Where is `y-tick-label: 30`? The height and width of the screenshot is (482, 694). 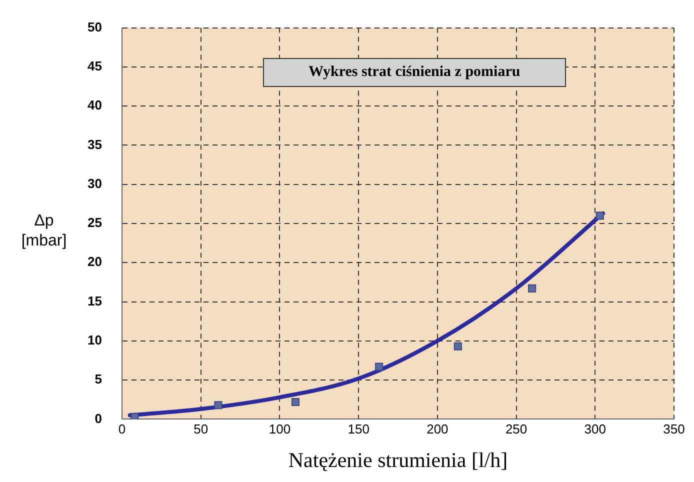 y-tick-label: 30 is located at coordinates (95, 183).